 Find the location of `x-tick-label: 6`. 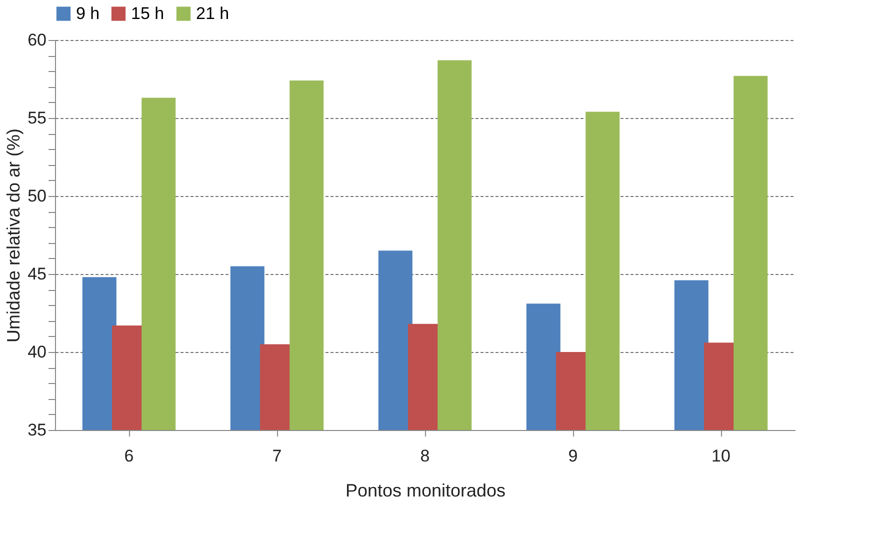

x-tick-label: 6 is located at coordinates (129, 456).